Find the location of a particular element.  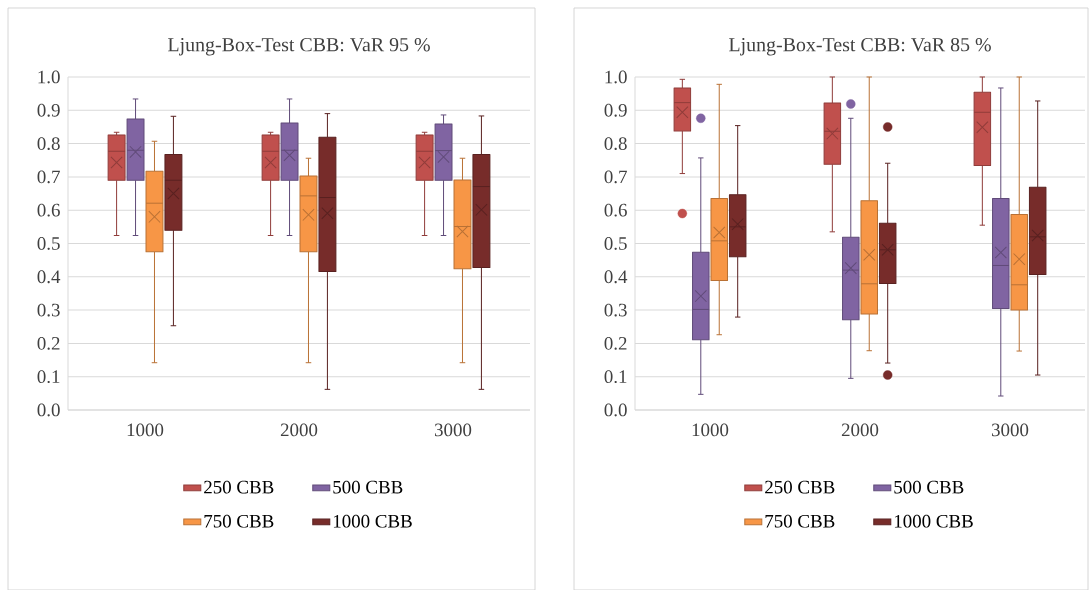

chart-title: Ljung-Box-Test CBB: VaR 95 % is located at coordinates (299, 46).